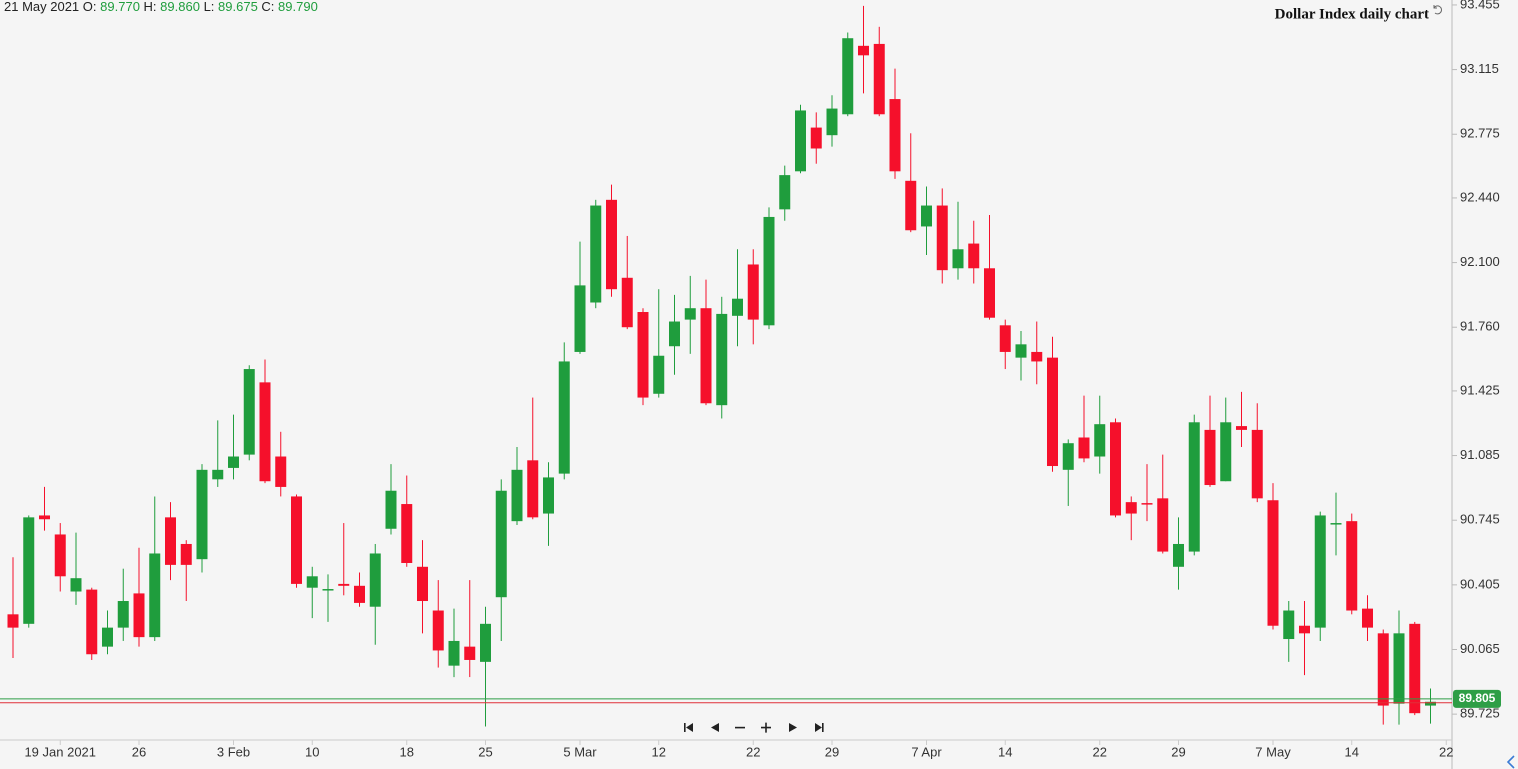 This screenshot has width=1518, height=769. I want to click on header-field-value: 89.675, so click(238, 7).